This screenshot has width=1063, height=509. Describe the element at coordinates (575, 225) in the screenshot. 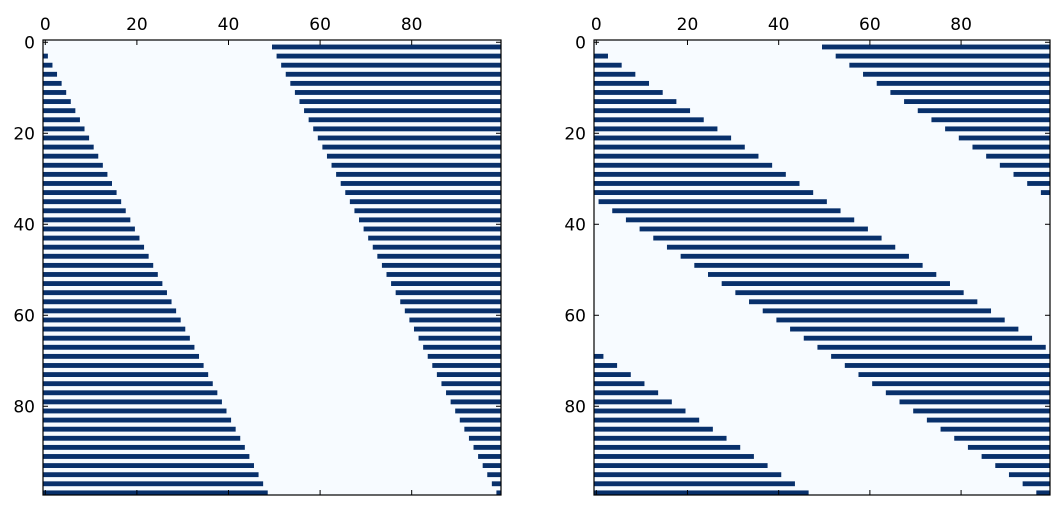

I see `y-tick-label: 40` at that location.